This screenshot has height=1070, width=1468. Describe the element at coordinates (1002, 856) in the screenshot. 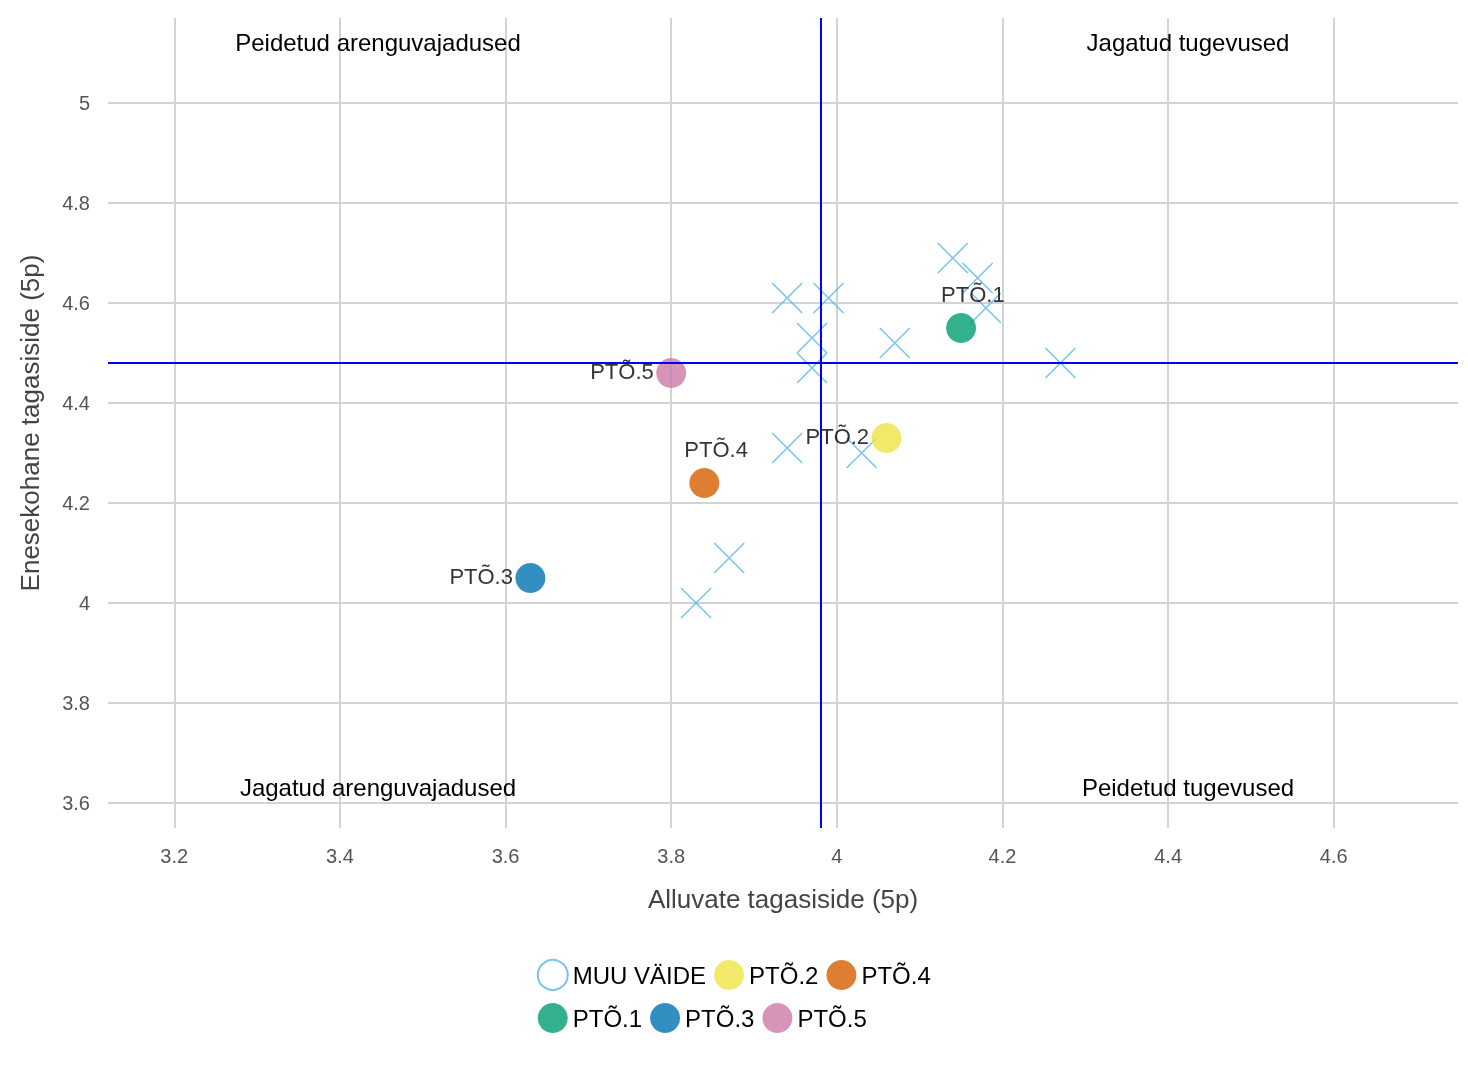

I see `x-tick-label: 4.2` at that location.